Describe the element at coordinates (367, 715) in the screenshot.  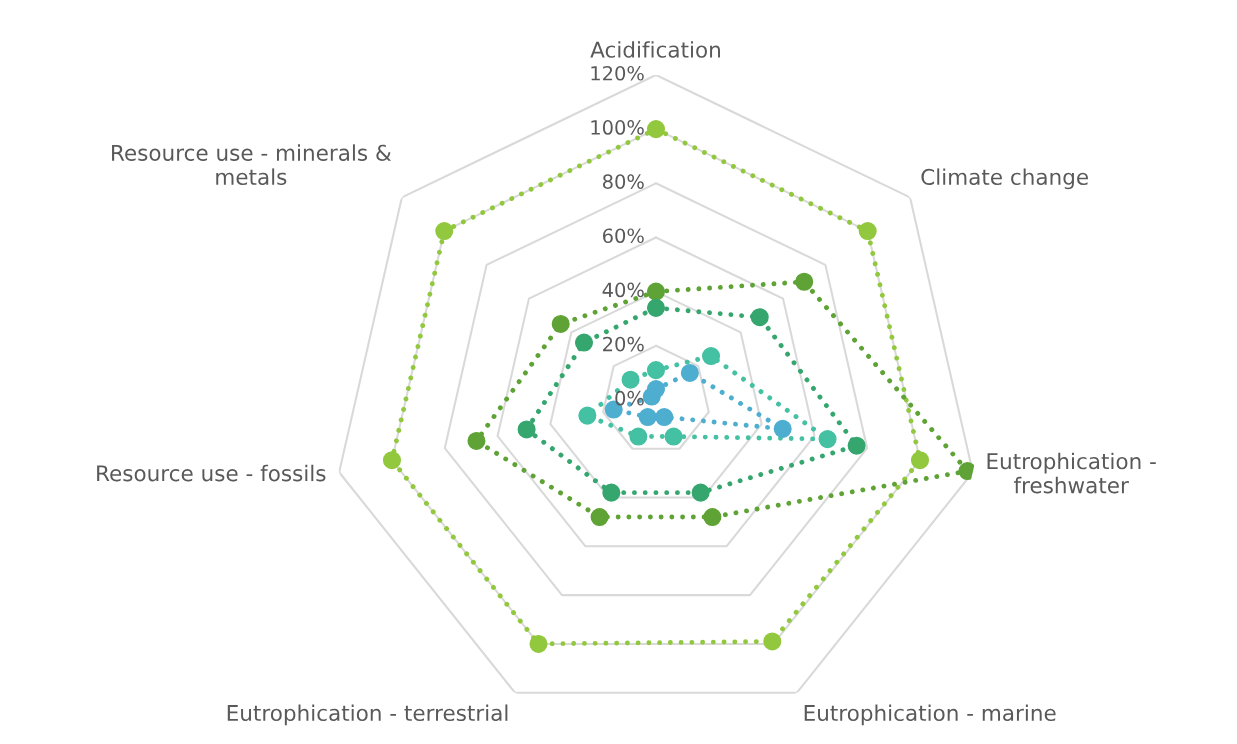
I see `spoke-label: Eutrophication - terrestrial` at that location.